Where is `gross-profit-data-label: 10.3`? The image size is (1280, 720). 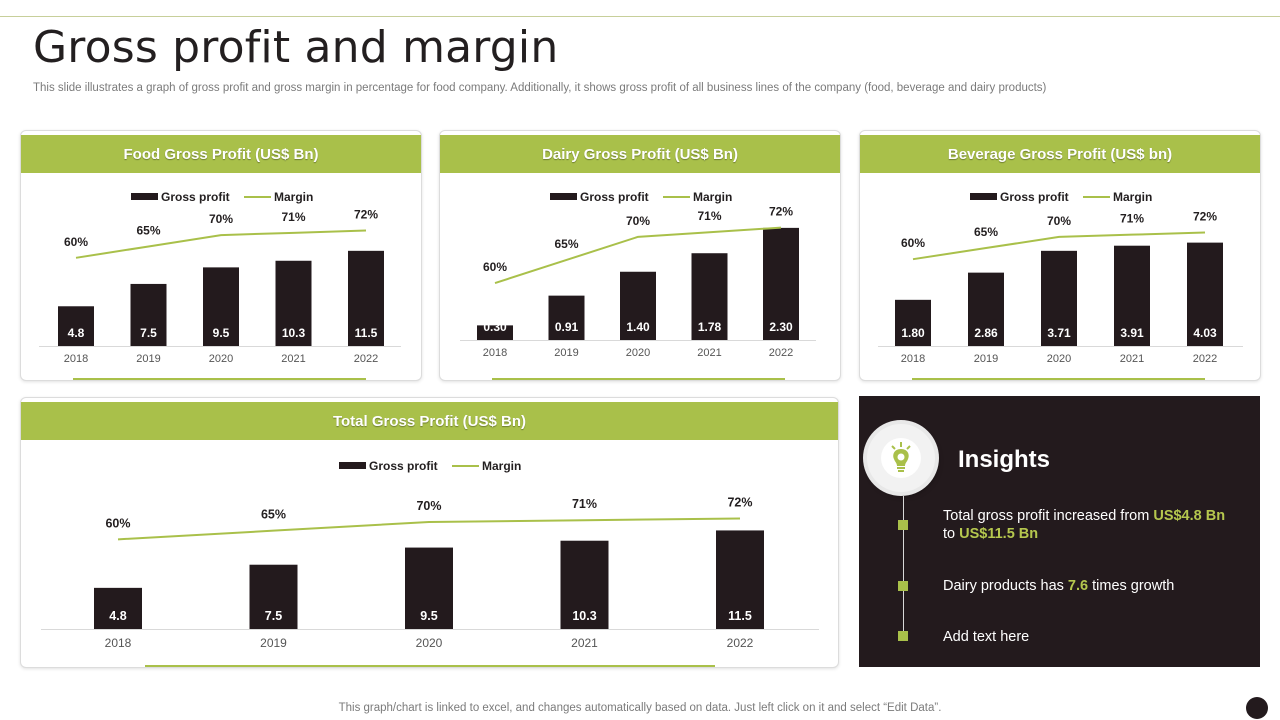
gross-profit-data-label: 10.3 is located at coordinates (584, 616).